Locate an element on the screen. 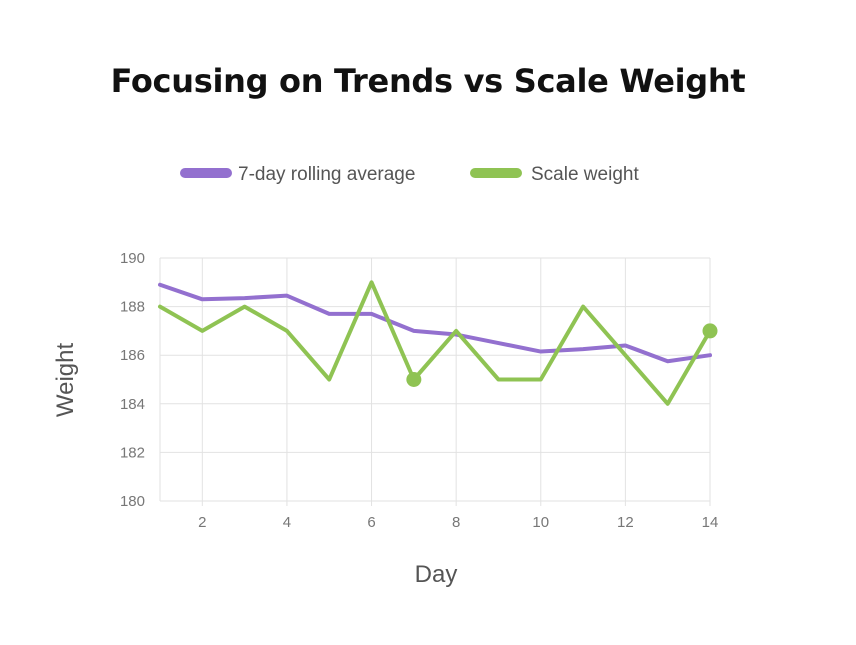 This screenshot has height=645, width=856. x-tick-label: 4 is located at coordinates (287, 522).